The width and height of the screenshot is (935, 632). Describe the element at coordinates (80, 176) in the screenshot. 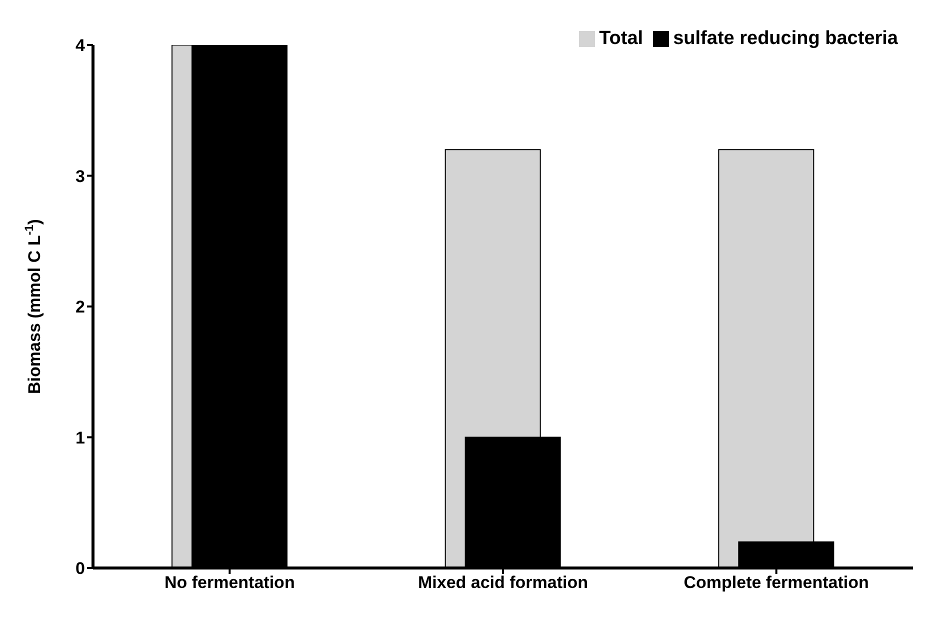

I see `y-tick-label: 3` at that location.